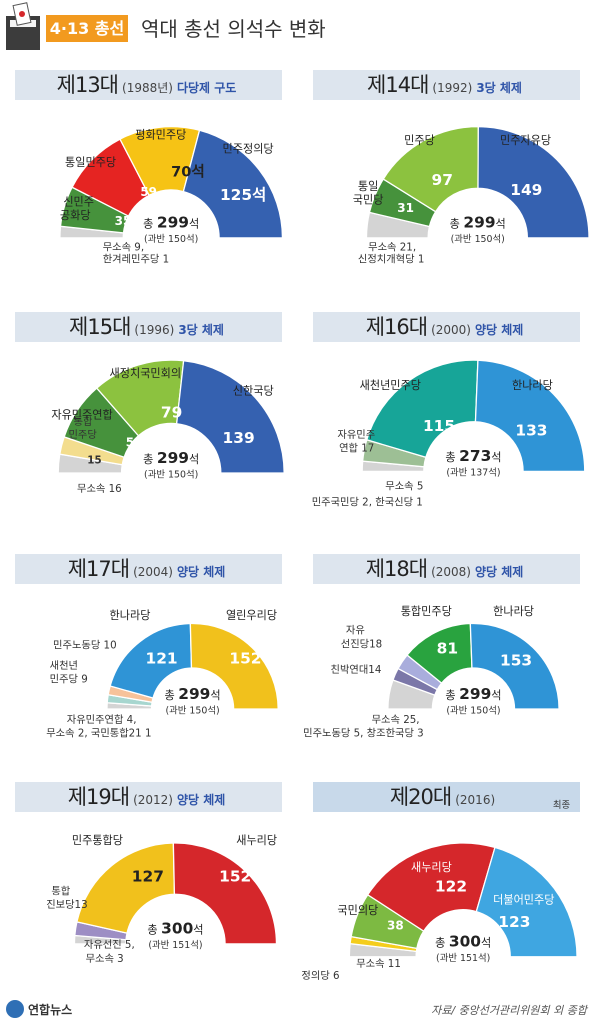 This screenshot has height=1028, width=595. What do you see at coordinates (148, 85) in the screenshot?
I see `panel-caption: 제13대 (1988년) 다당제 구도` at bounding box center [148, 85].